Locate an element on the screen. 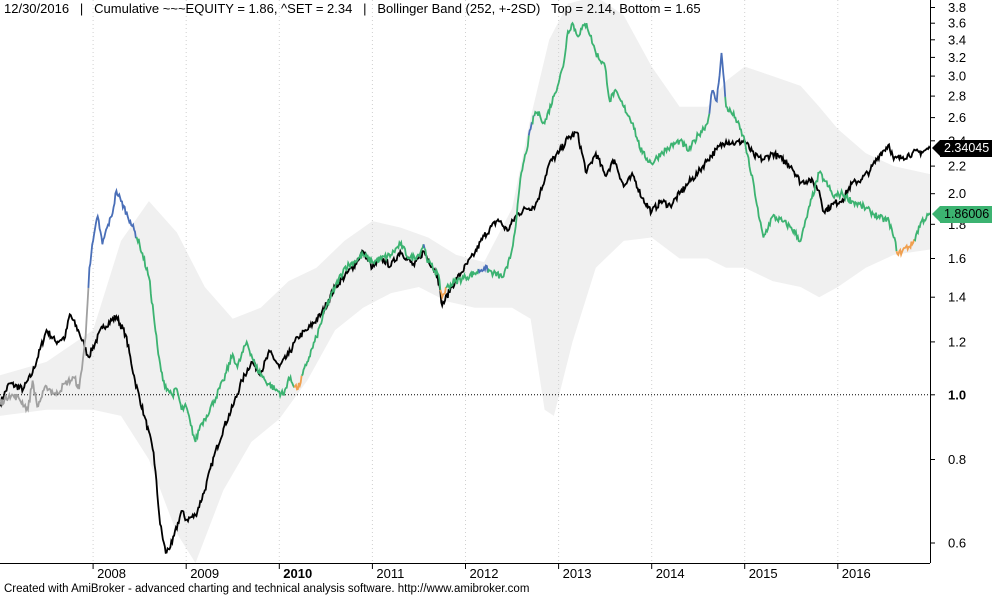 The width and height of the screenshot is (1000, 600). equity-last-value-label: 1.86006 is located at coordinates (962, 215).